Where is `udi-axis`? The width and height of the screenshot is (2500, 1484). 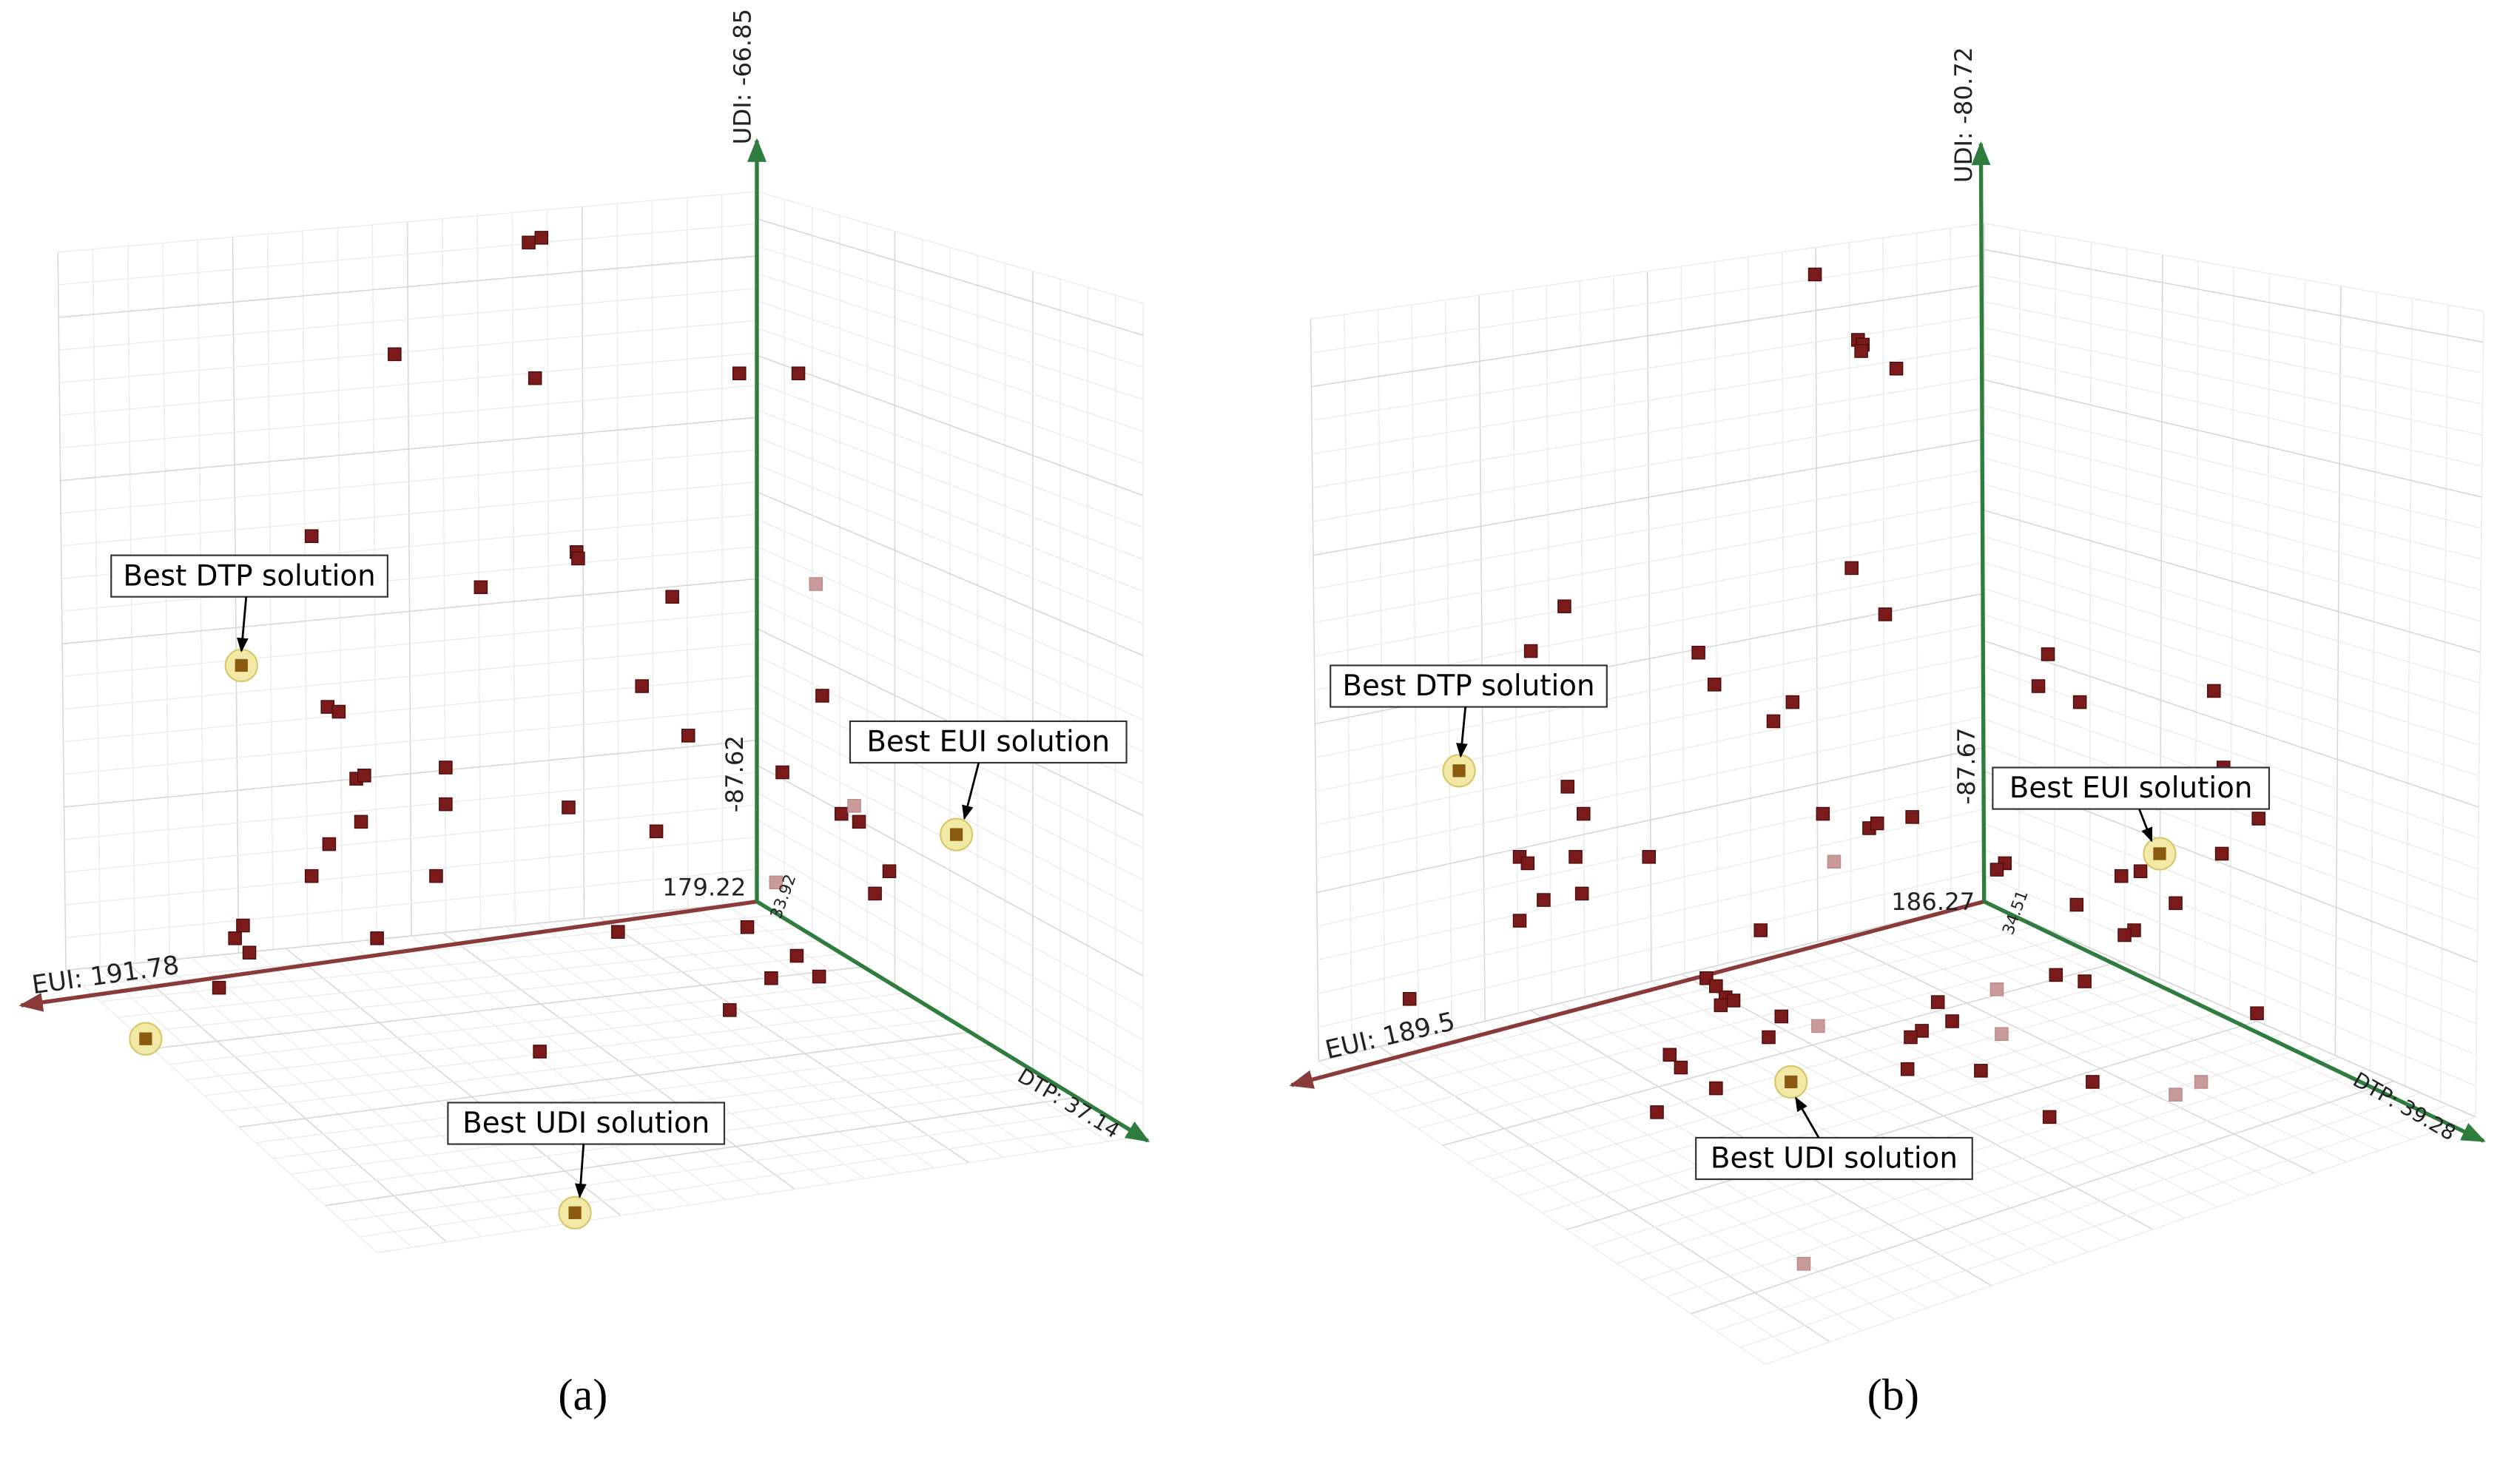
udi-axis is located at coordinates (1981, 521).